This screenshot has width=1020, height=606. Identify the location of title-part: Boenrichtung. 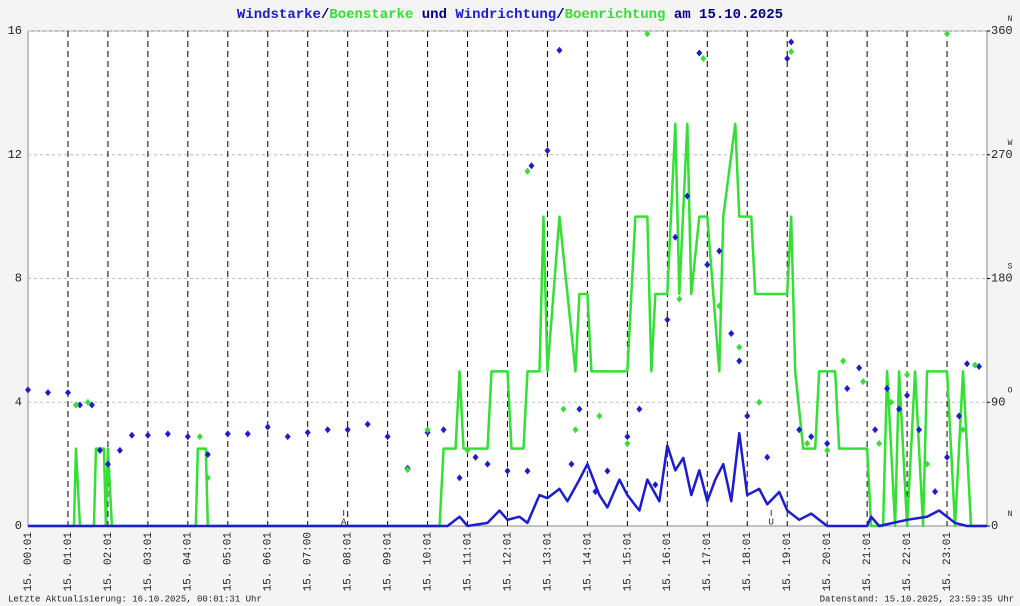
(615, 15).